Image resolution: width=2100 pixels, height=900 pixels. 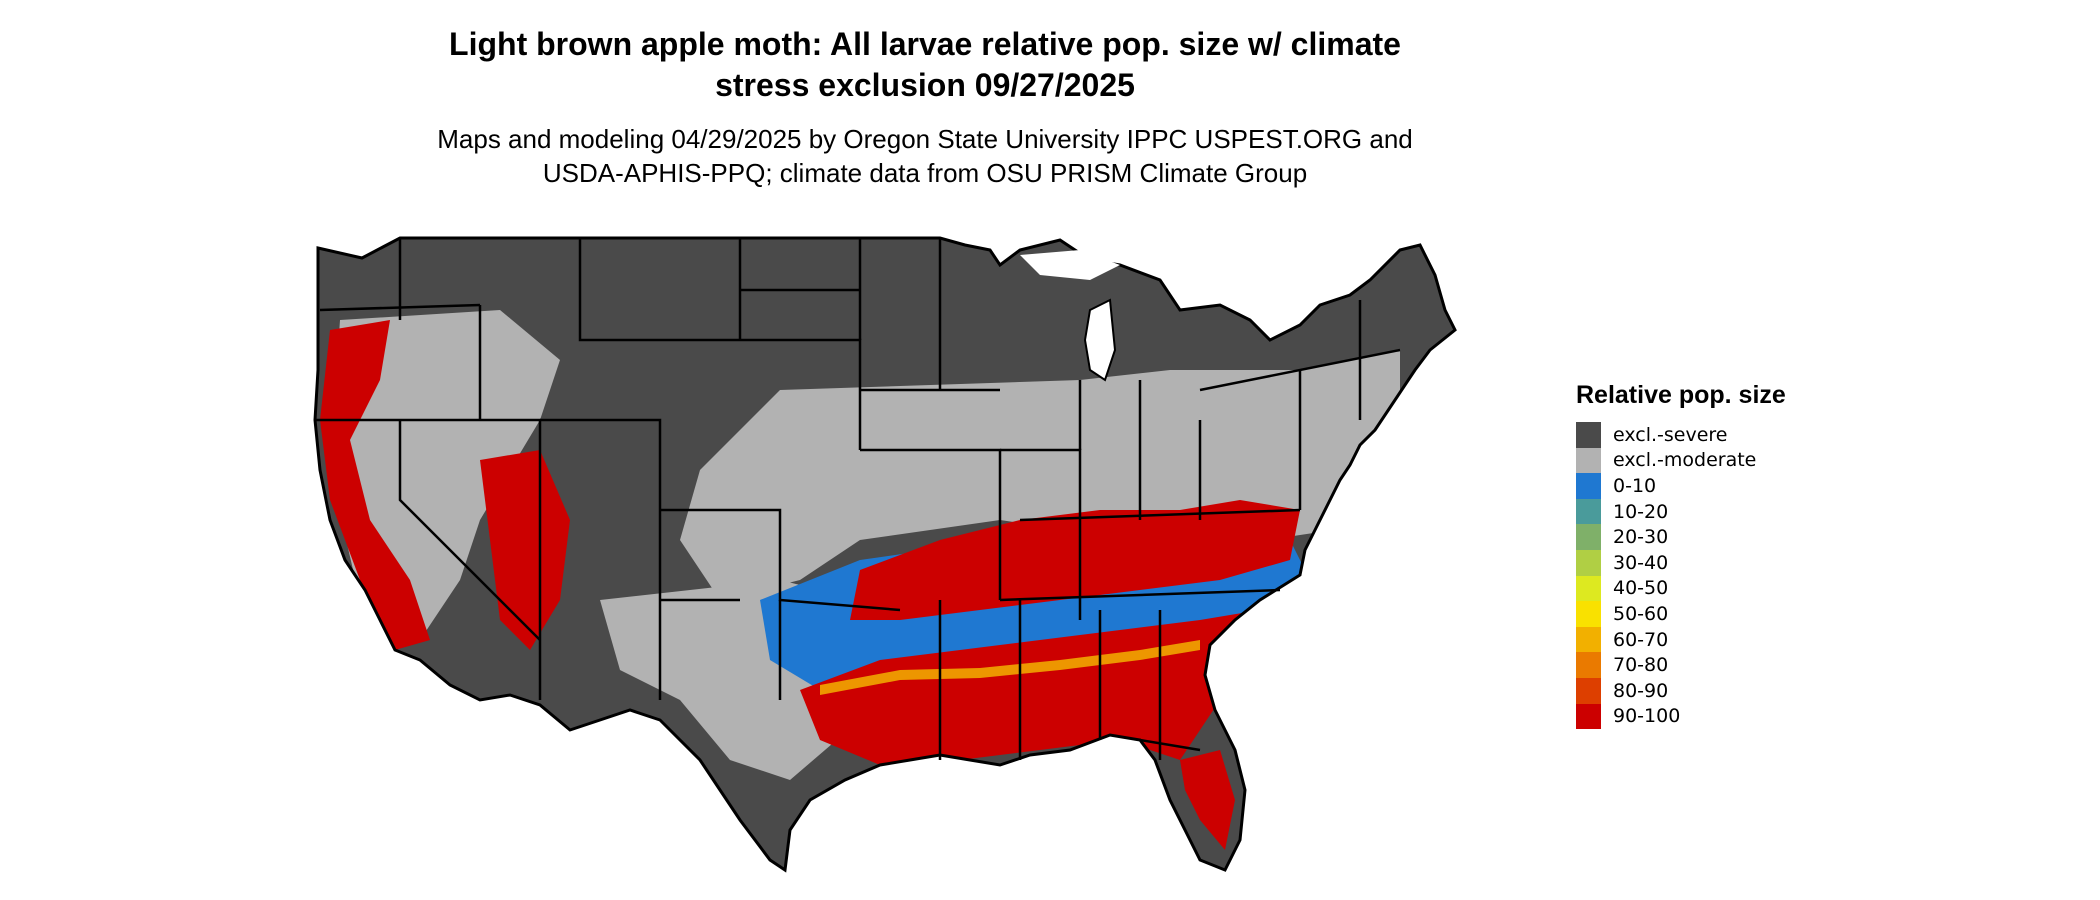 What do you see at coordinates (1681, 588) in the screenshot?
I see `legend-item: 40-50` at bounding box center [1681, 588].